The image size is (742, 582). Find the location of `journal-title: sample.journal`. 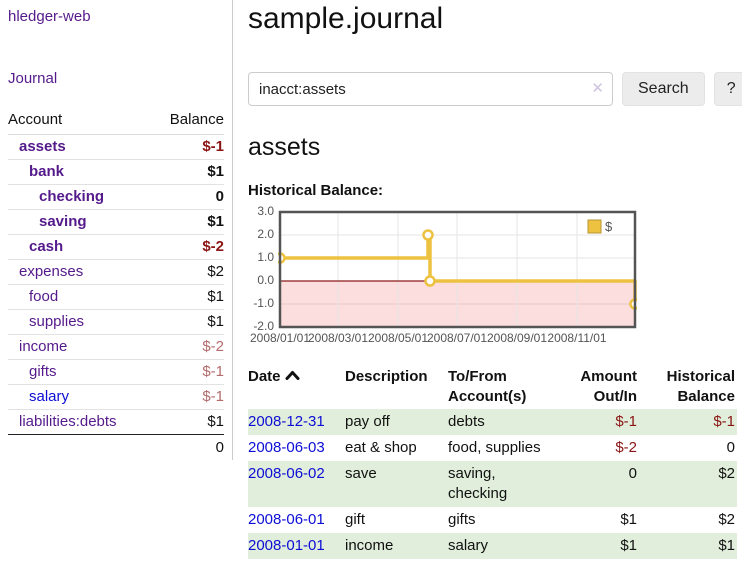

journal-title: sample.journal is located at coordinates (346, 18).